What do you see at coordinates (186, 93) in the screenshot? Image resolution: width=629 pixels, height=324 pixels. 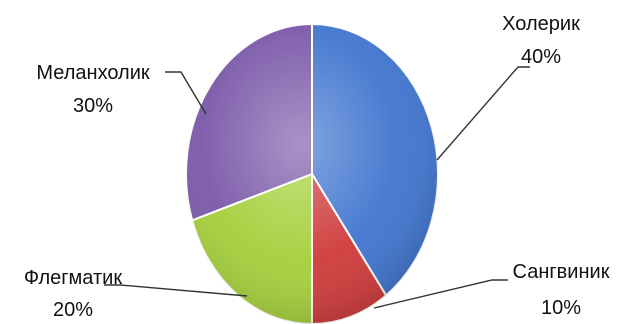 I see `leader-melancholic` at bounding box center [186, 93].